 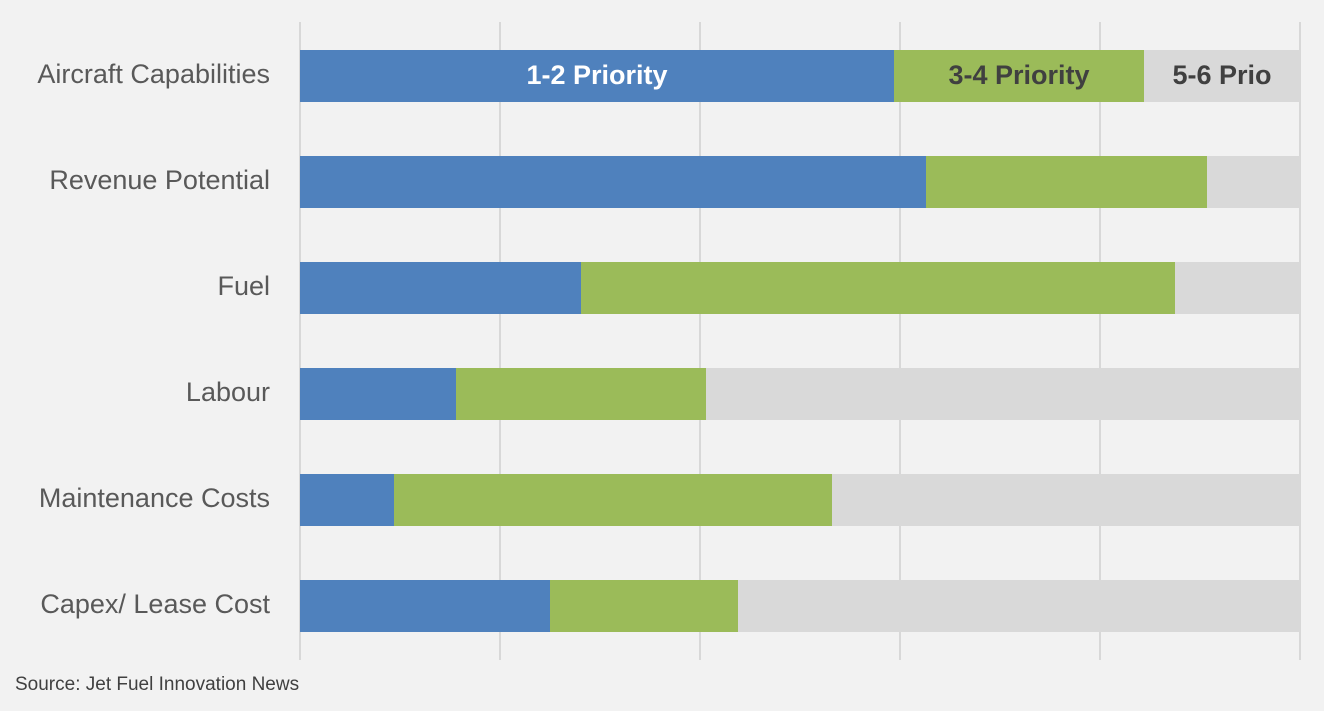 What do you see at coordinates (228, 392) in the screenshot?
I see `category-label: Labour` at bounding box center [228, 392].